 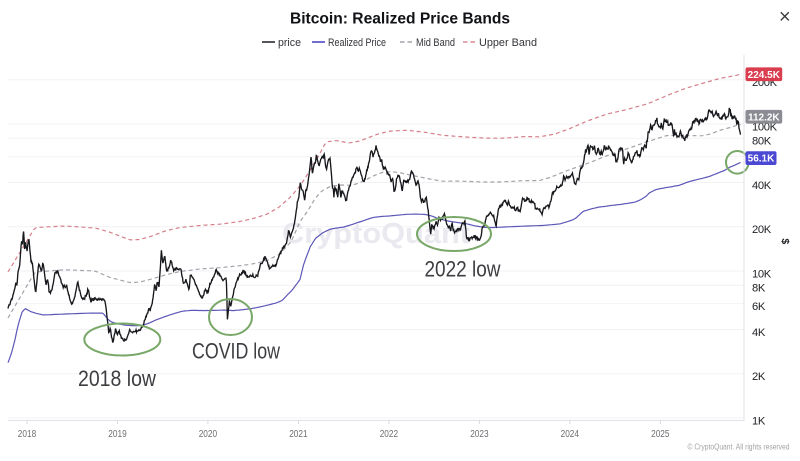 What do you see at coordinates (357, 43) in the screenshot?
I see `svg-text: Realized Price` at bounding box center [357, 43].